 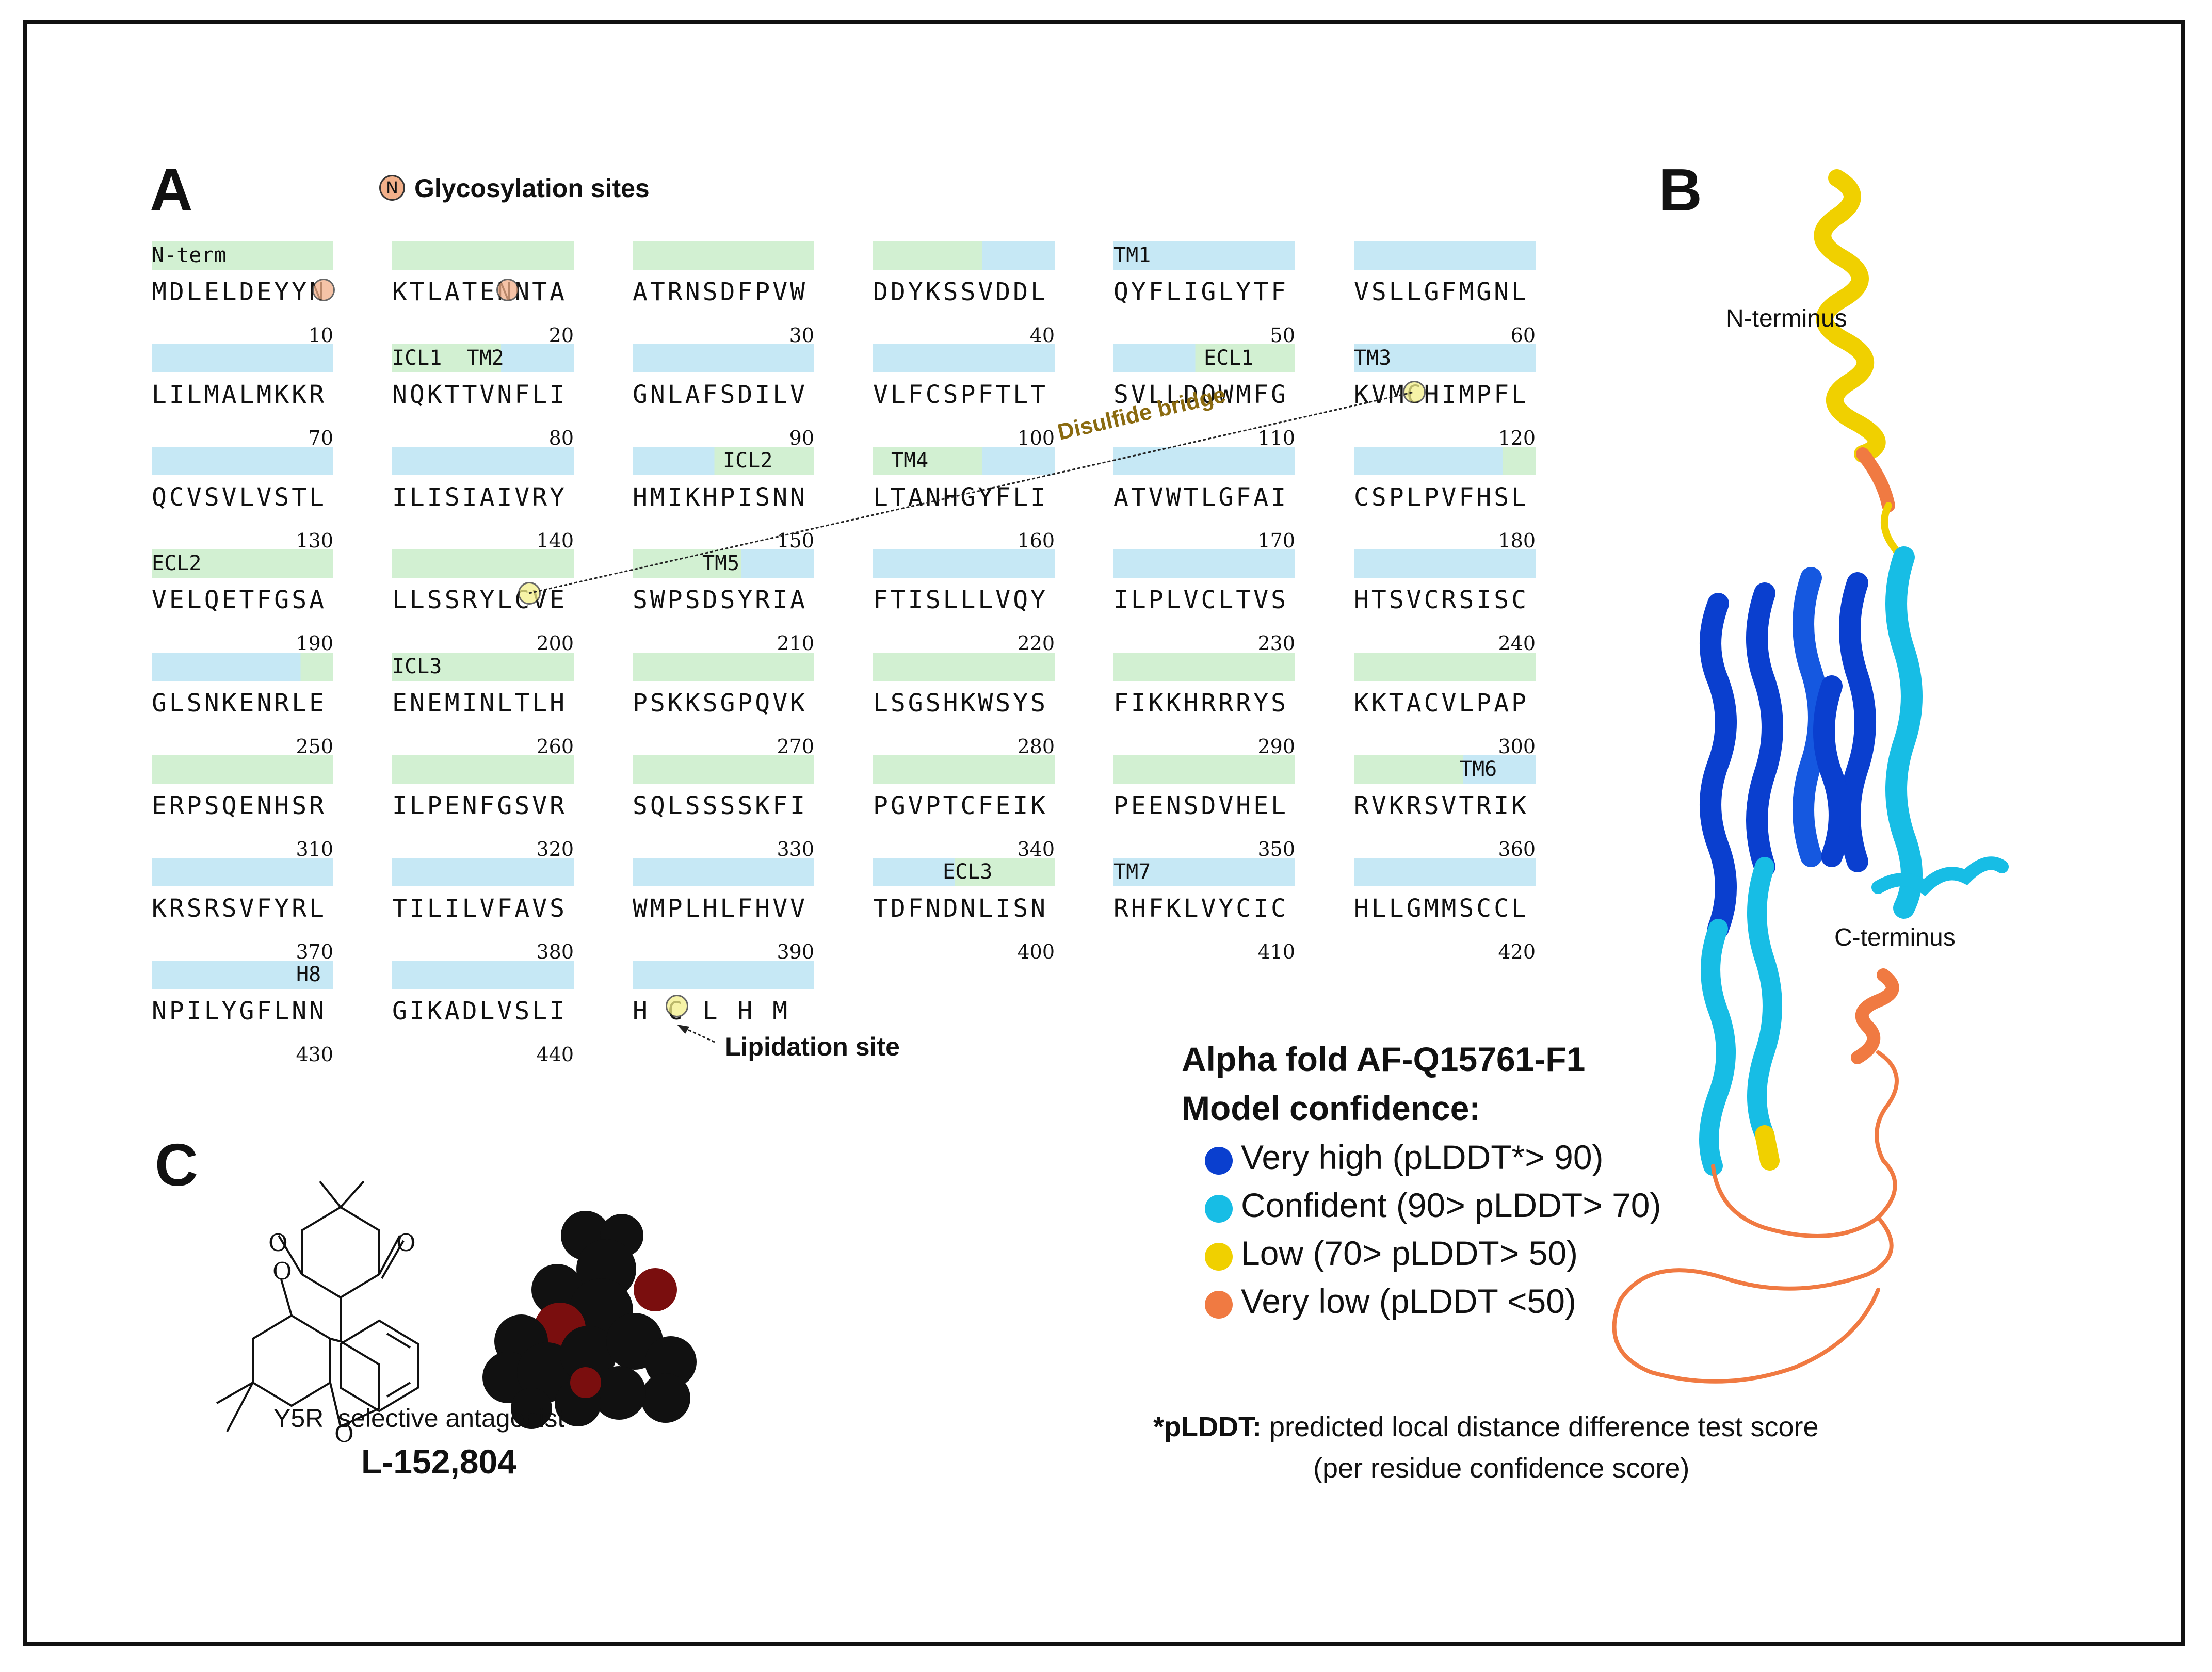 What do you see at coordinates (724, 300) in the screenshot?
I see `sequence-block: ATRNSDFPVW 30` at bounding box center [724, 300].